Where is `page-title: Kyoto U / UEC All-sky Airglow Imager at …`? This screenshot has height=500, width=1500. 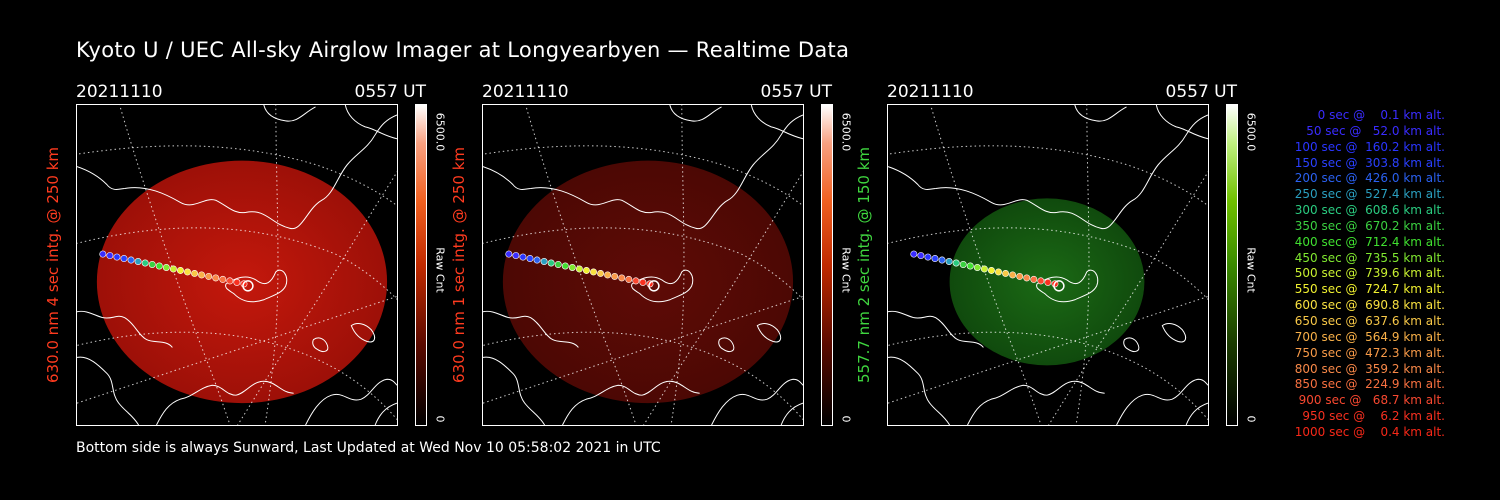 page-title: Kyoto U / UEC All-sky Airglow Imager at … is located at coordinates (463, 50).